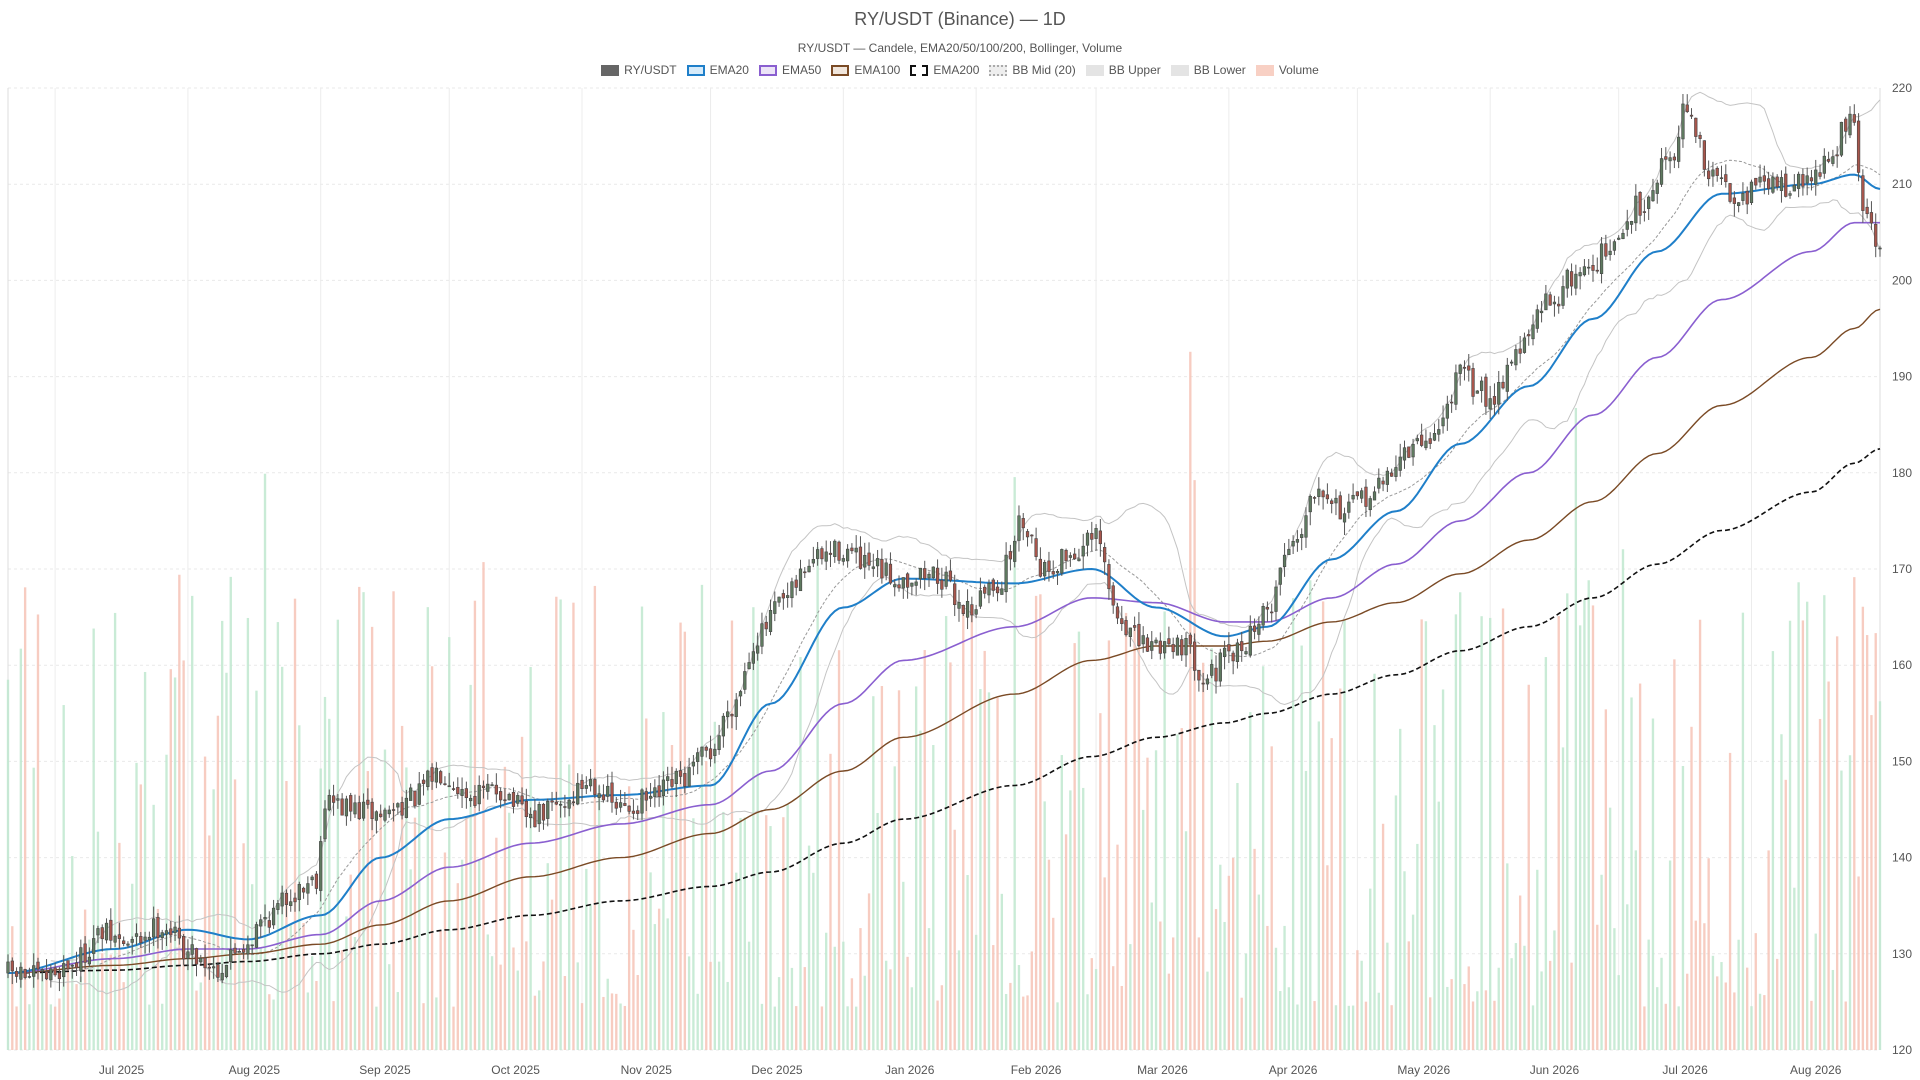  What do you see at coordinates (789, 70) in the screenshot?
I see `legend-item: EMA50` at bounding box center [789, 70].